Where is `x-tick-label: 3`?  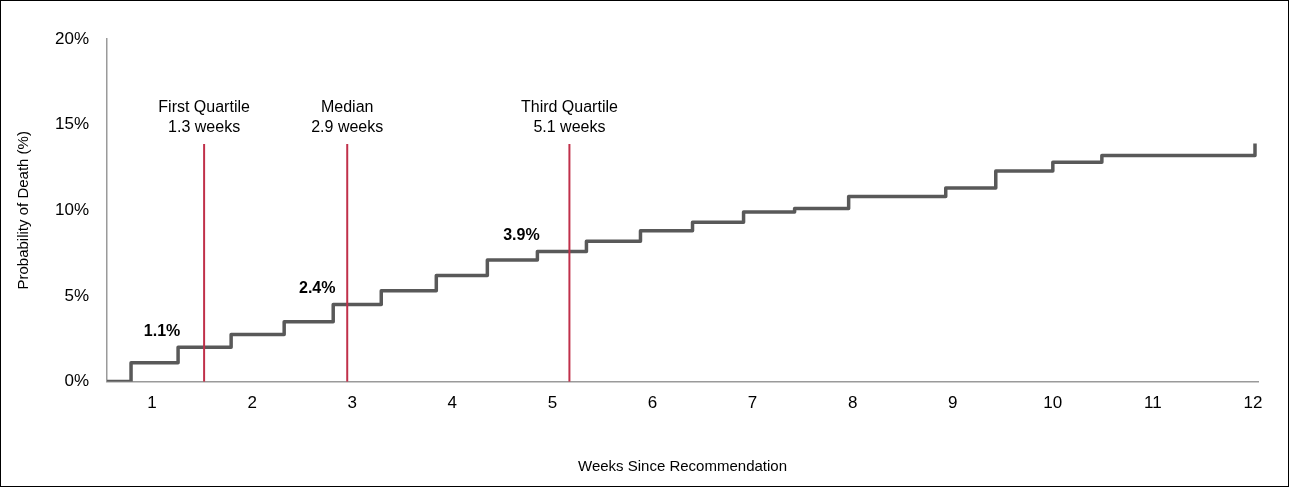
x-tick-label: 3 is located at coordinates (352, 403).